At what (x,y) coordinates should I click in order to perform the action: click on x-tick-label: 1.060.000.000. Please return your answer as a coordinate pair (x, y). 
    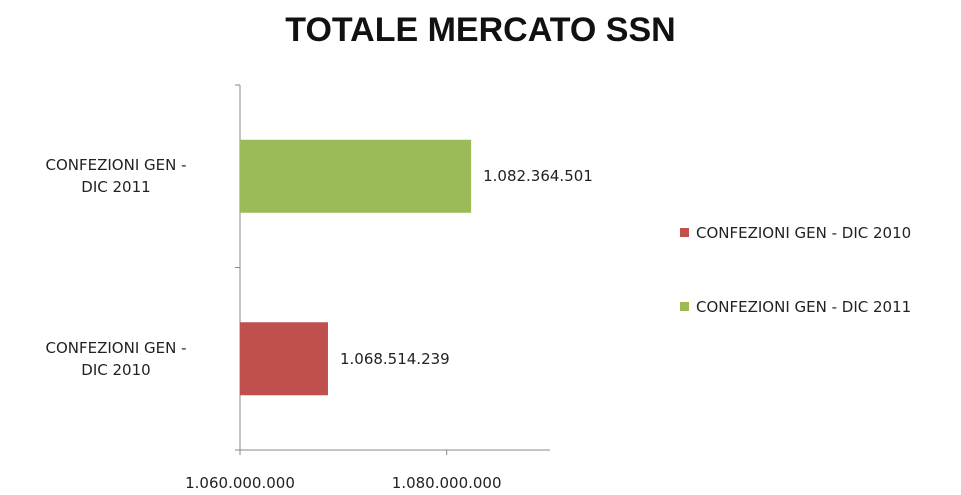
    Looking at the image, I should click on (240, 483).